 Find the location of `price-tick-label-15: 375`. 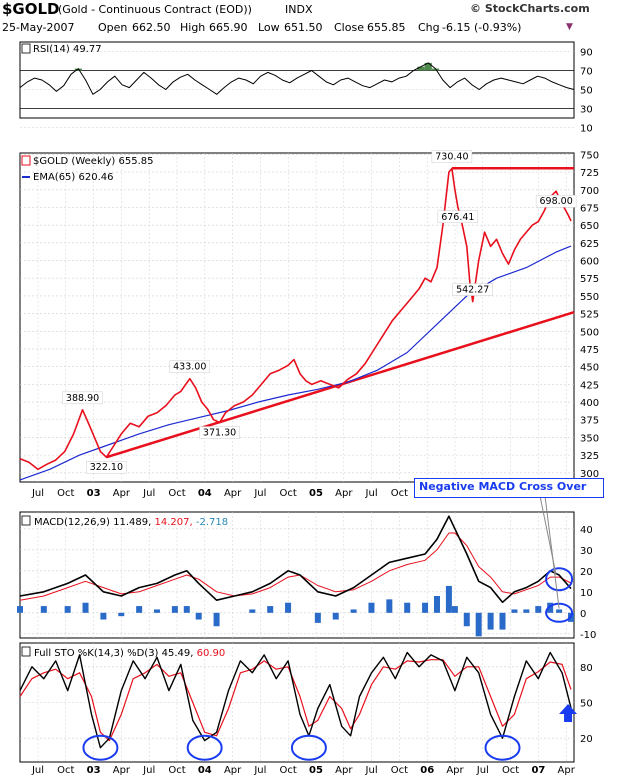

price-tick-label-15: 375 is located at coordinates (589, 421).